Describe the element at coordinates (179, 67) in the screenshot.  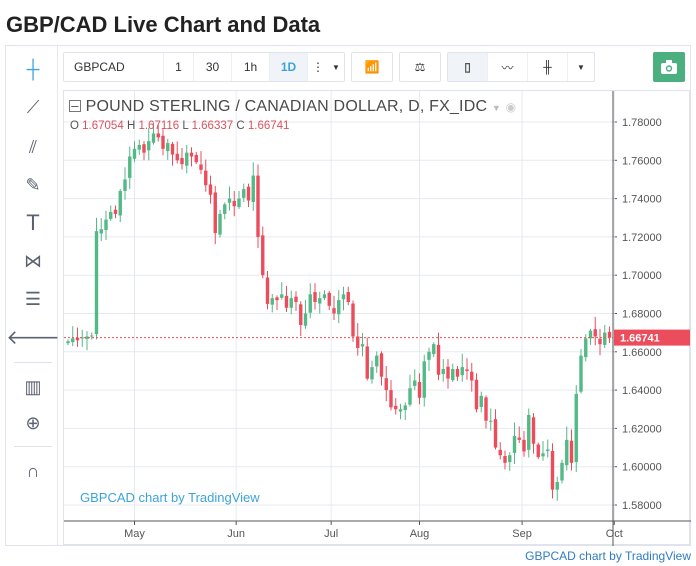
I see `interval-1: 1` at that location.